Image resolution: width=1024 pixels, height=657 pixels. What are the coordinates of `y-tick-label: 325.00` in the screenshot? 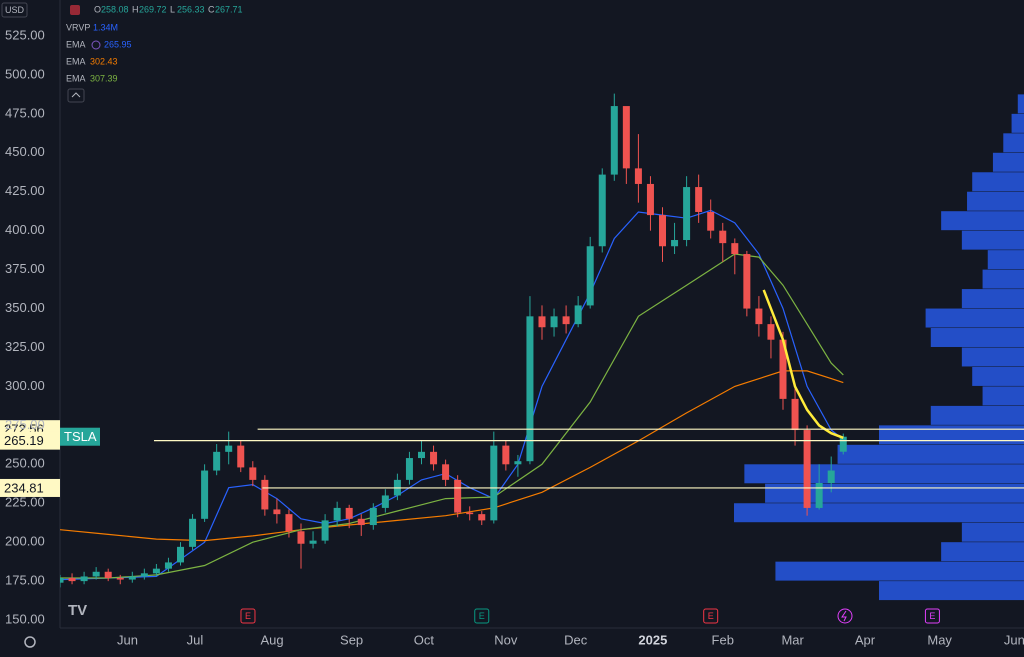 It's located at (25, 346).